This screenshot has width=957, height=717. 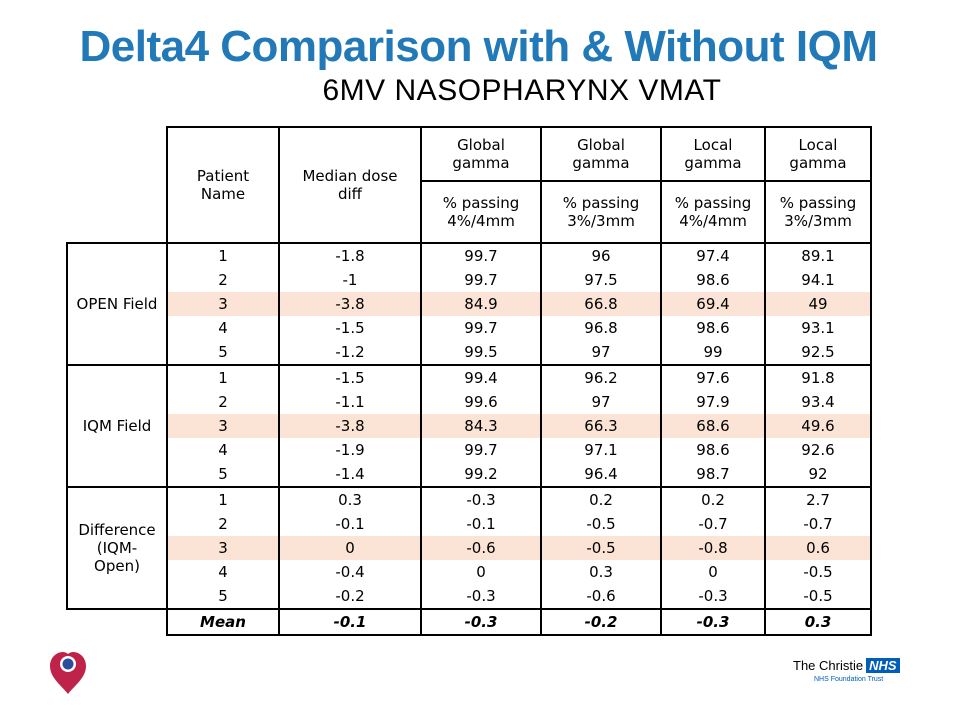 What do you see at coordinates (601, 402) in the screenshot?
I see `table-cell: 97` at bounding box center [601, 402].